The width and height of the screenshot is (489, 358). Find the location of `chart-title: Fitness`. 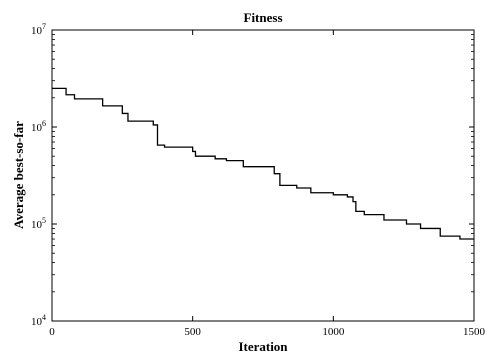

chart-title: Fitness is located at coordinates (263, 17).